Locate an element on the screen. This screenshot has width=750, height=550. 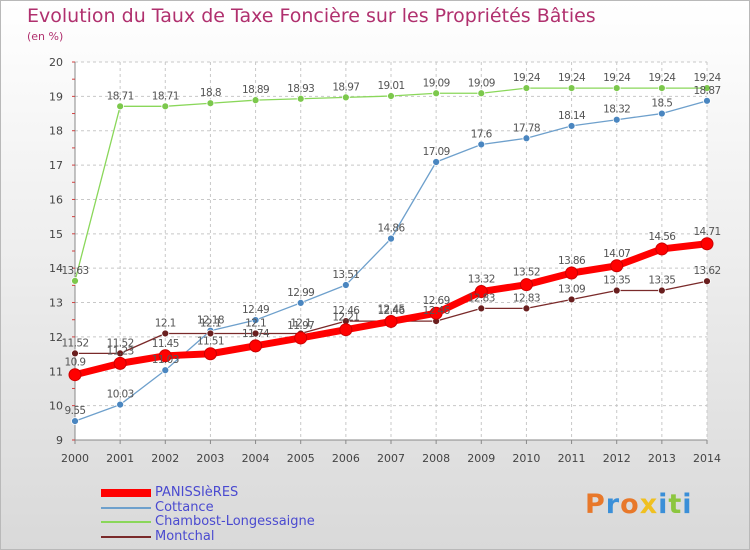
x-tick-label: 2011 is located at coordinates (572, 458).